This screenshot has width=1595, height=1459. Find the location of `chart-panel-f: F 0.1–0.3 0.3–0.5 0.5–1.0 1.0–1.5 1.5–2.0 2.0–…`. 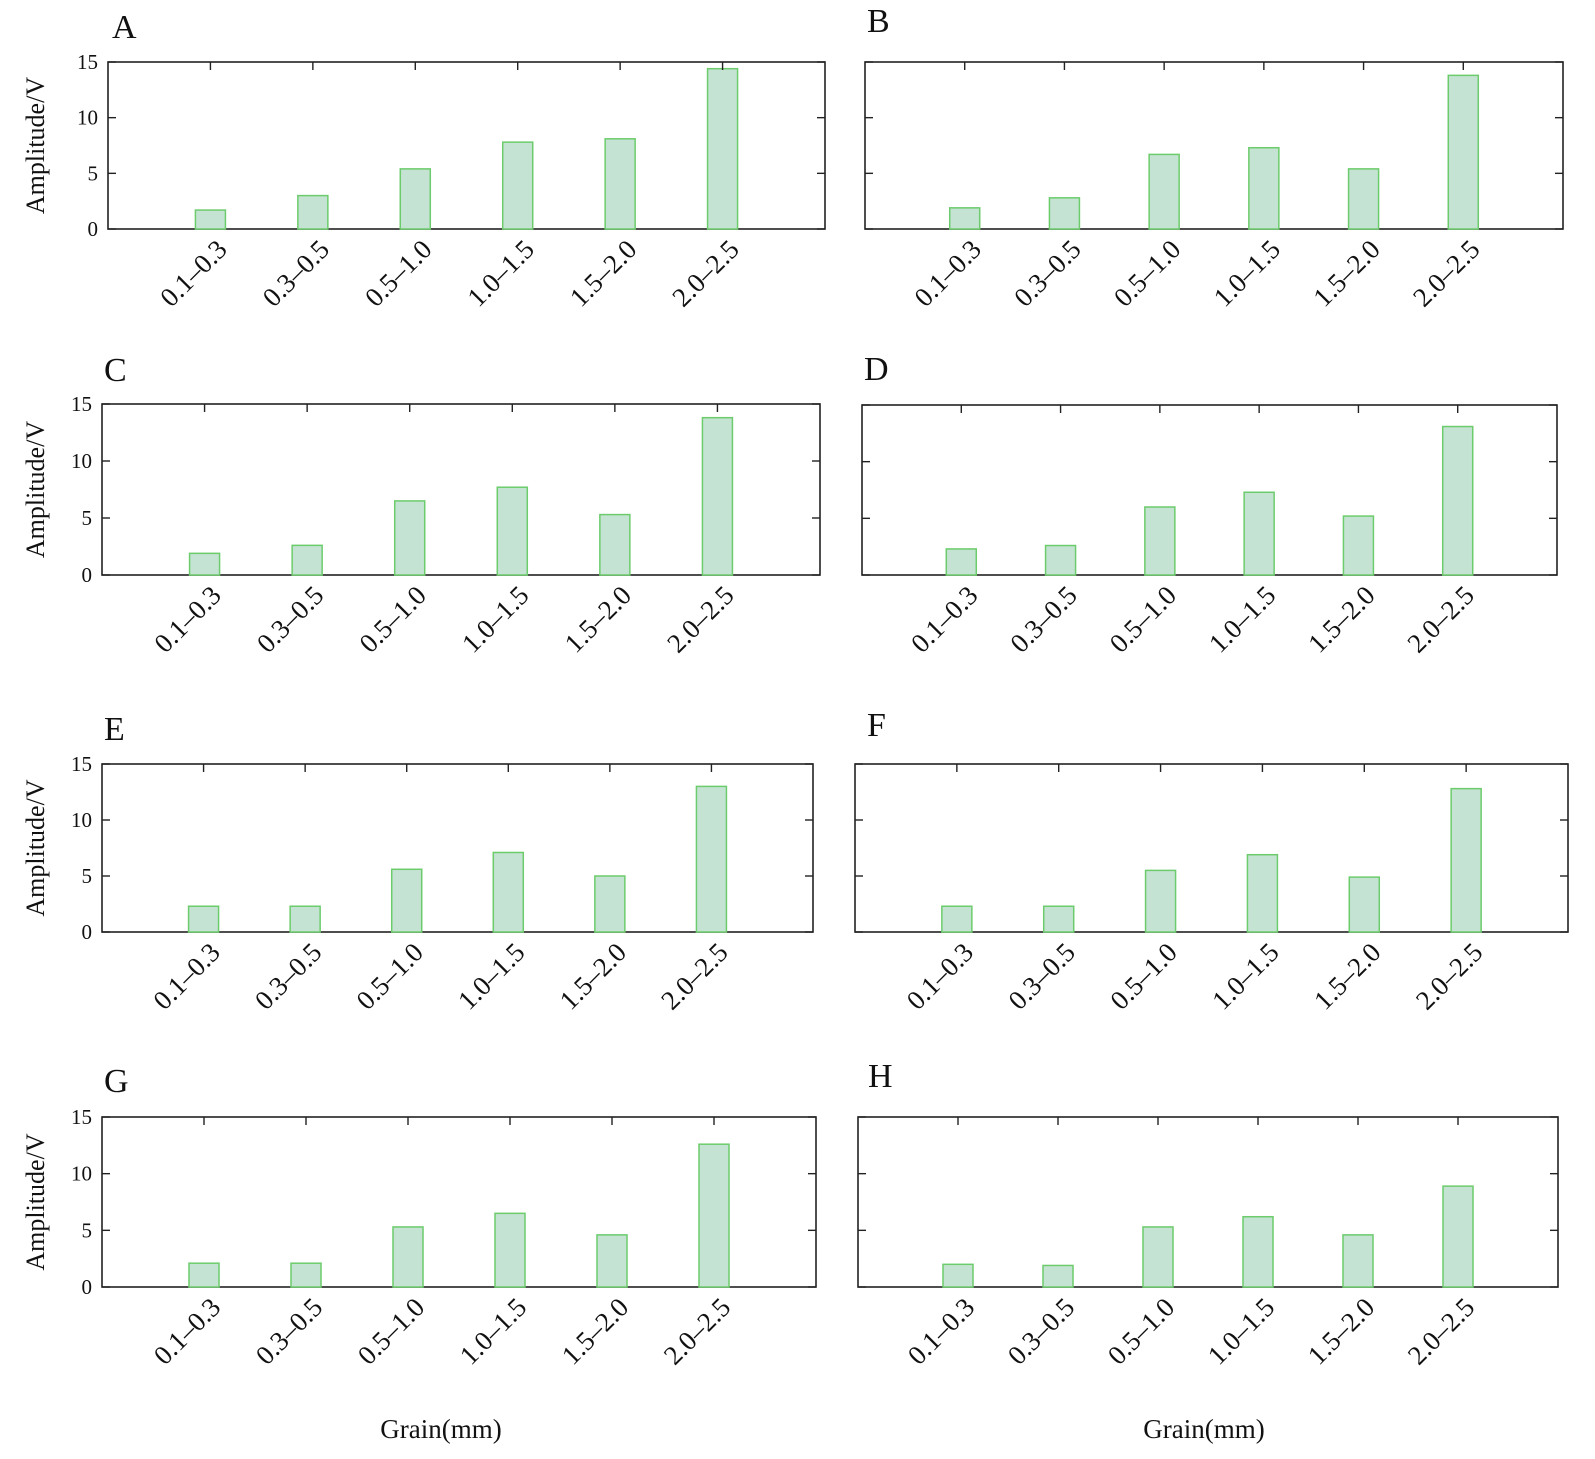

chart-panel-f: F 0.1–0.3 0.3–0.5 0.5–1.0 1.0–1.5 1.5–2.0 2.0–… is located at coordinates (1211, 861).